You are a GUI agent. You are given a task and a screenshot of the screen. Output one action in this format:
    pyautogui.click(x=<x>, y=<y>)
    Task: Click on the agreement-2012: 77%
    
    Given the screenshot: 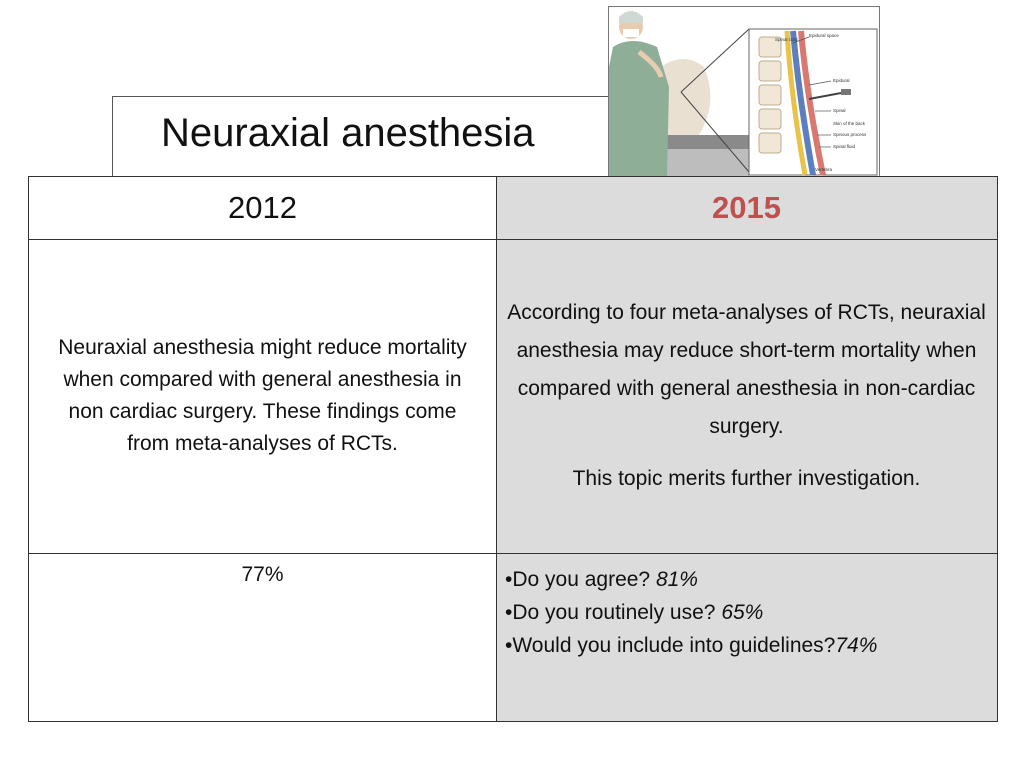 What is the action you would take?
    pyautogui.click(x=262, y=574)
    